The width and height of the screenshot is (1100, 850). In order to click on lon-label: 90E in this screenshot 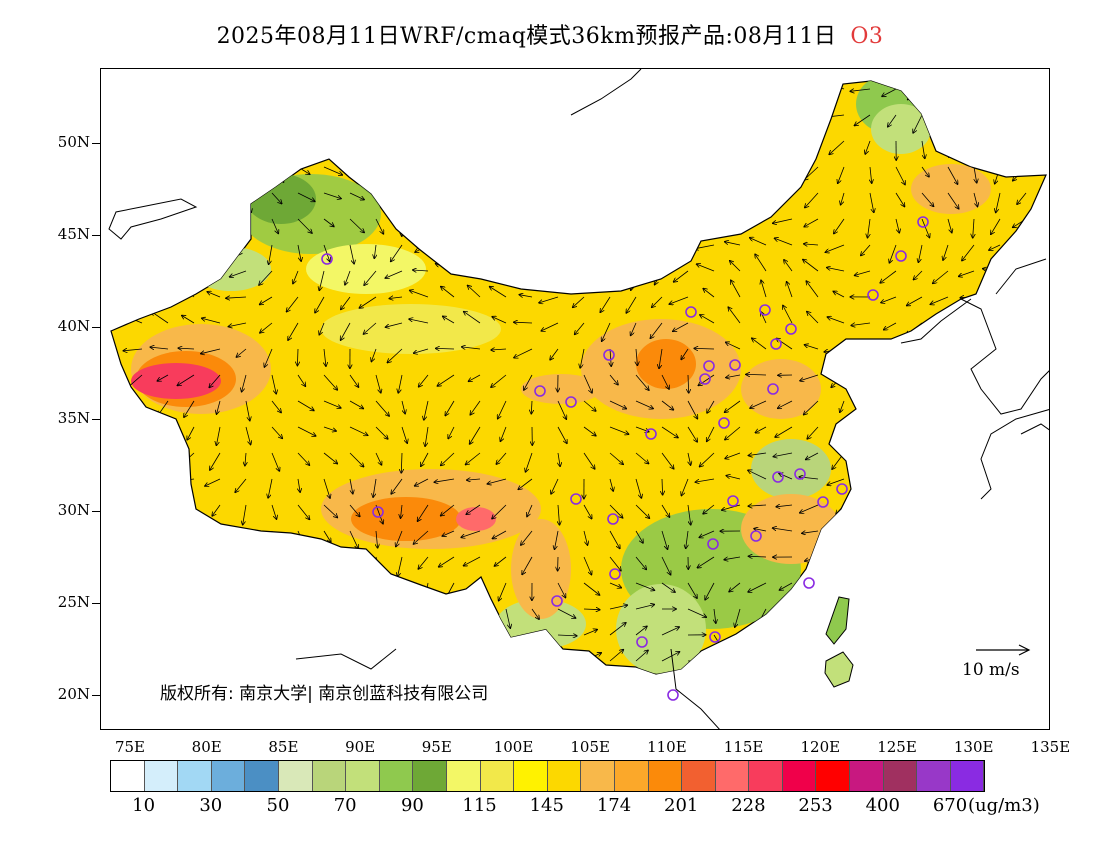, I will do `click(360, 747)`.